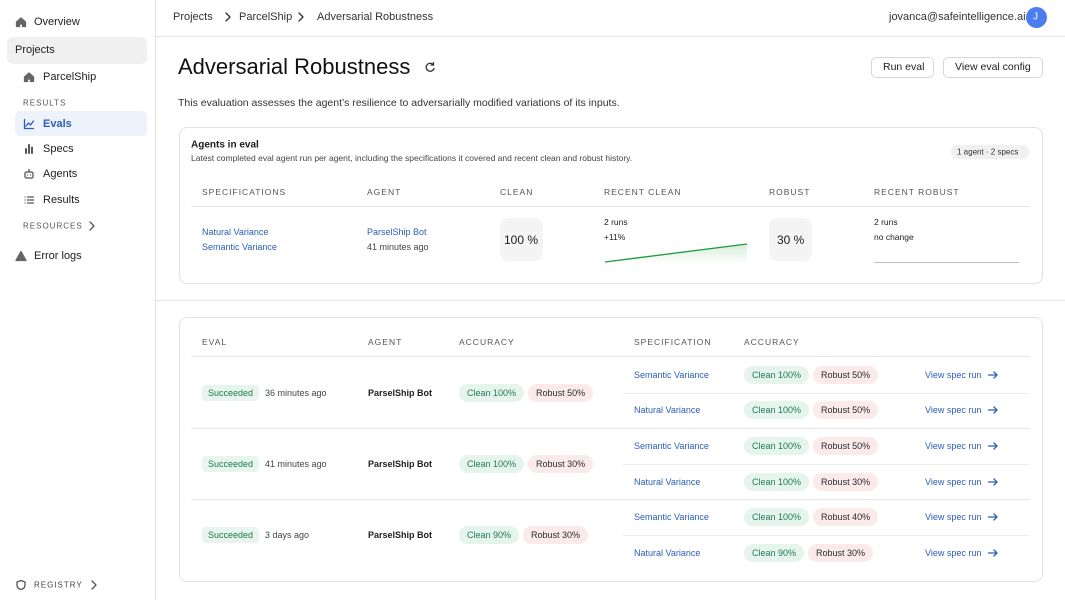 This screenshot has width=1065, height=600. I want to click on nav-results-link: Agents, so click(60, 174).